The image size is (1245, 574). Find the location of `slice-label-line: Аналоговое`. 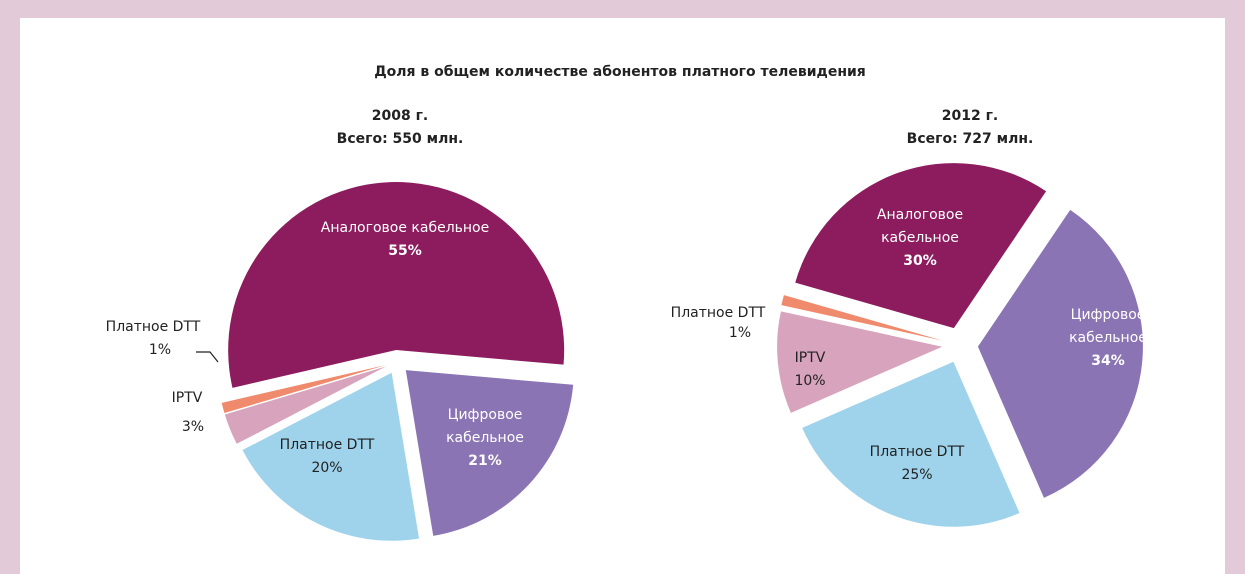

slice-label-line: Аналоговое is located at coordinates (920, 215).